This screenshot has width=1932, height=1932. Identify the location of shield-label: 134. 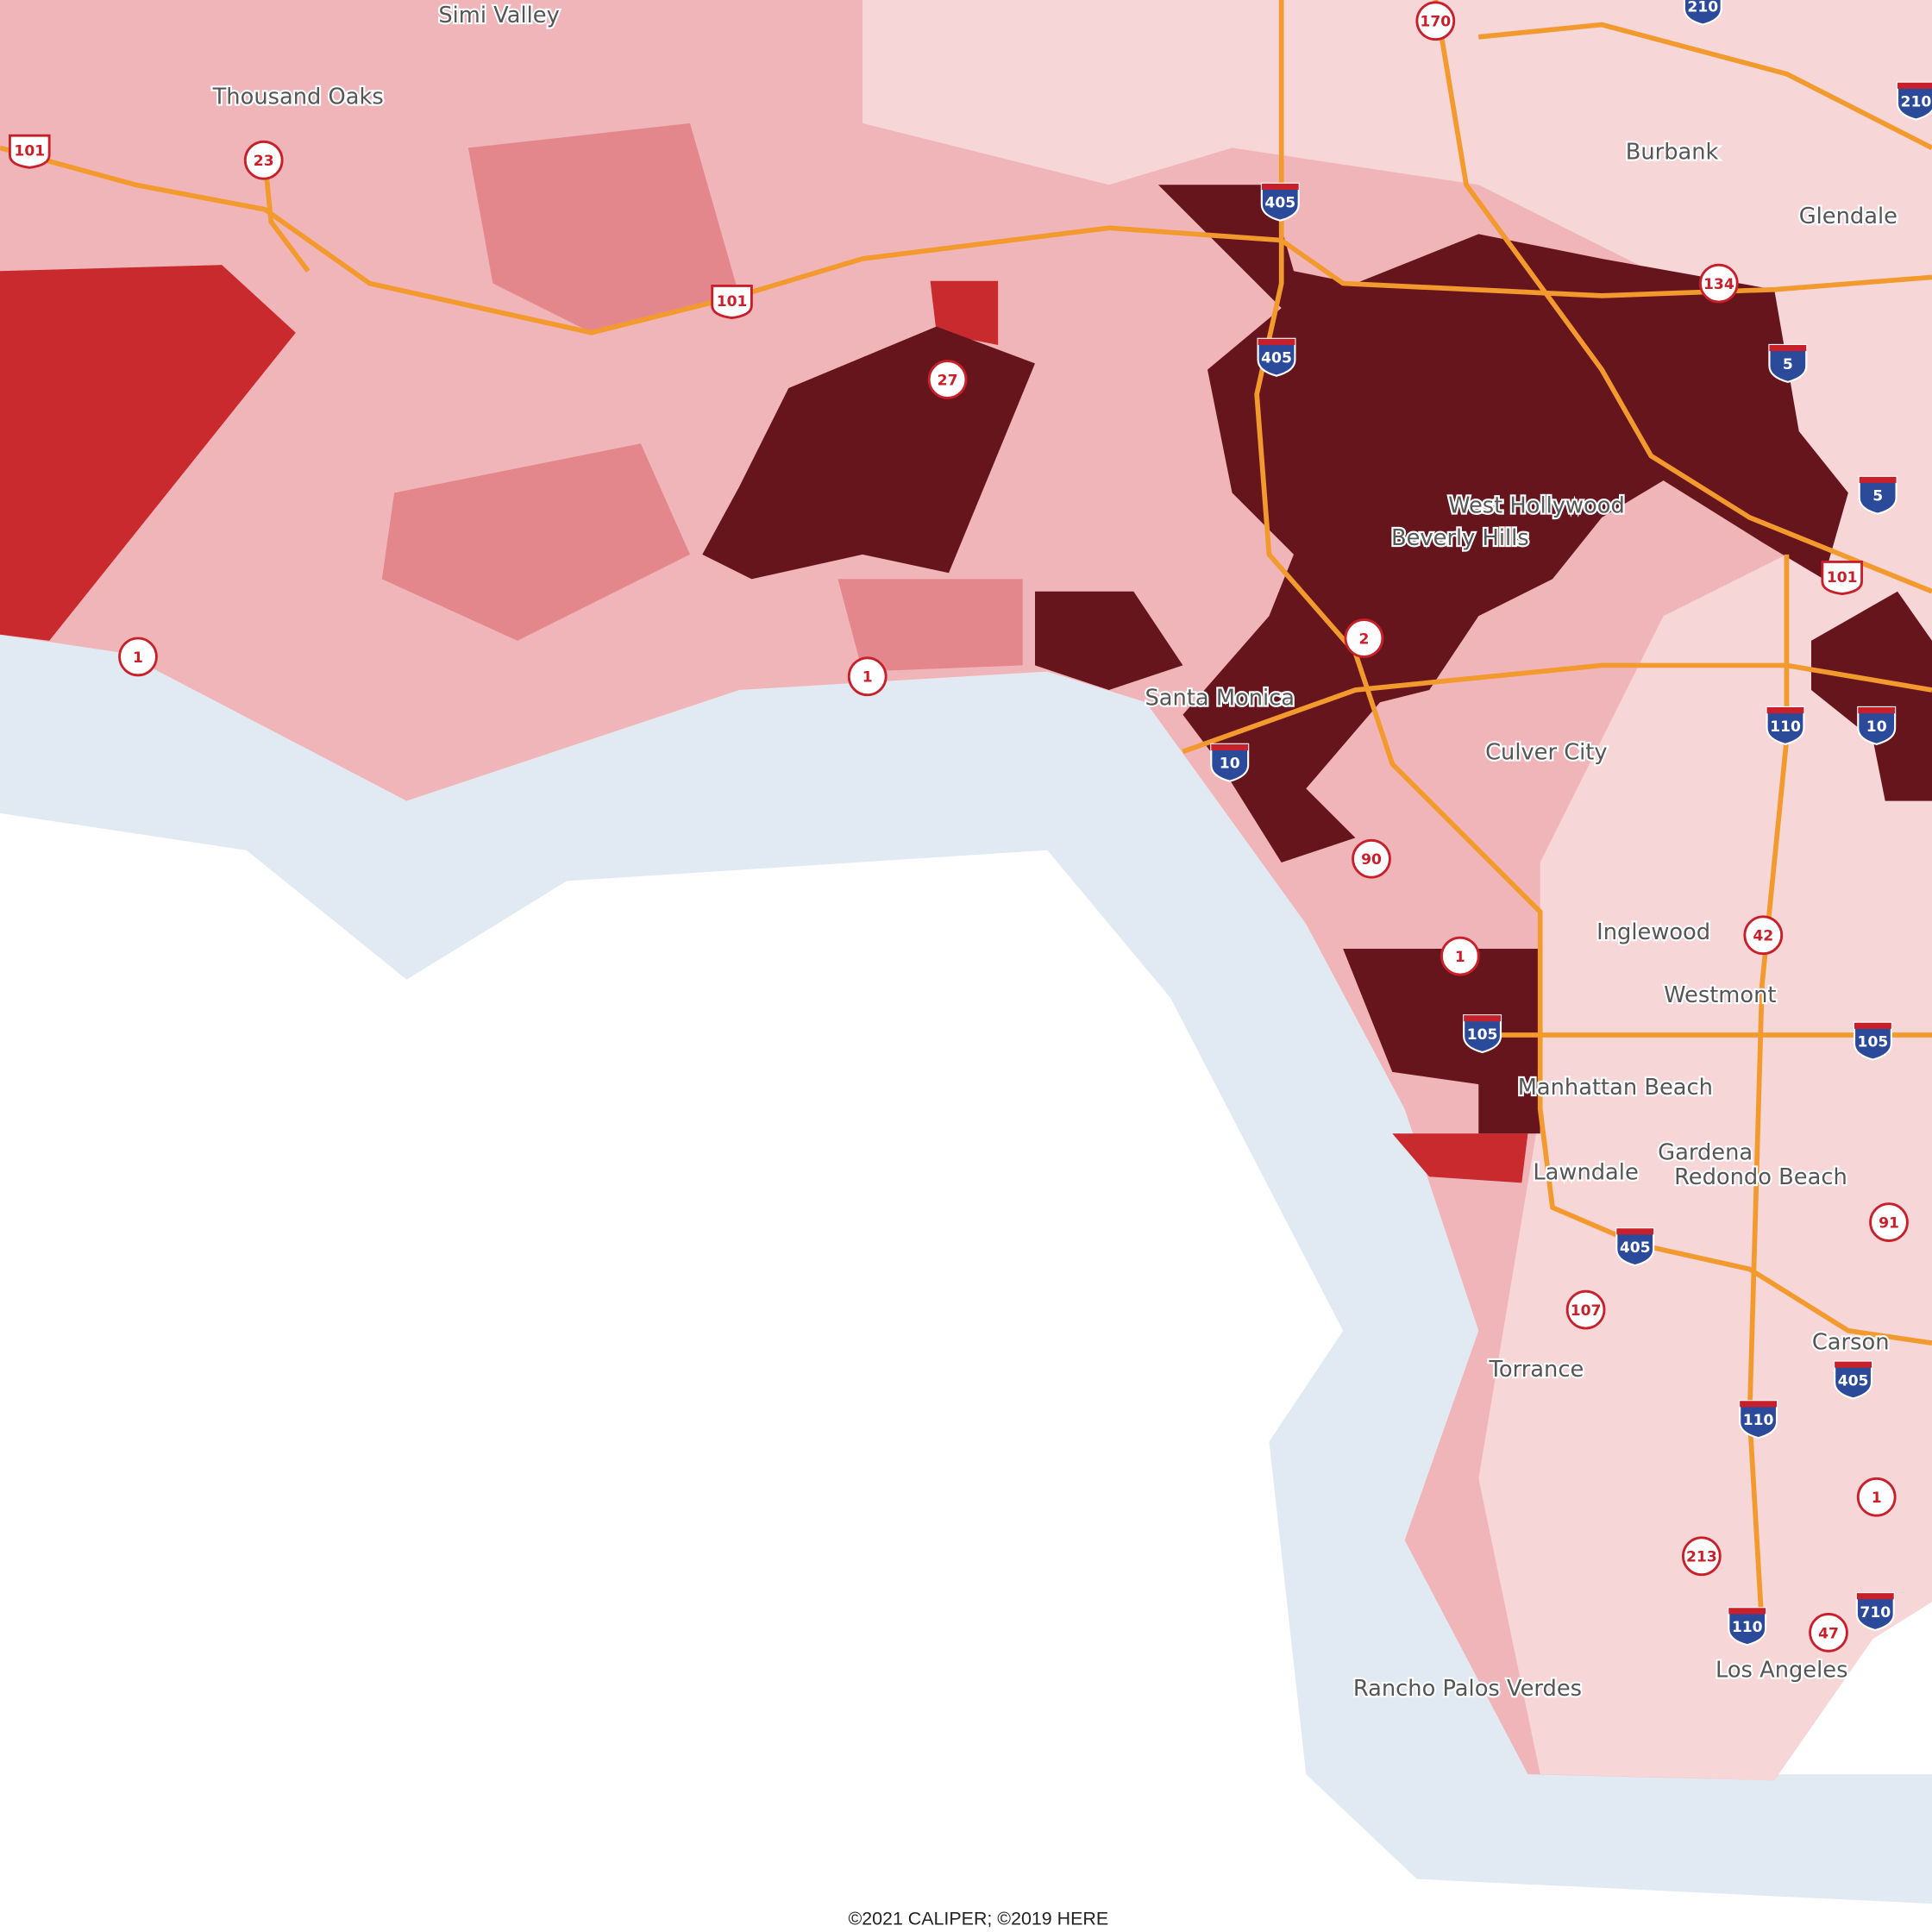
(1718, 284).